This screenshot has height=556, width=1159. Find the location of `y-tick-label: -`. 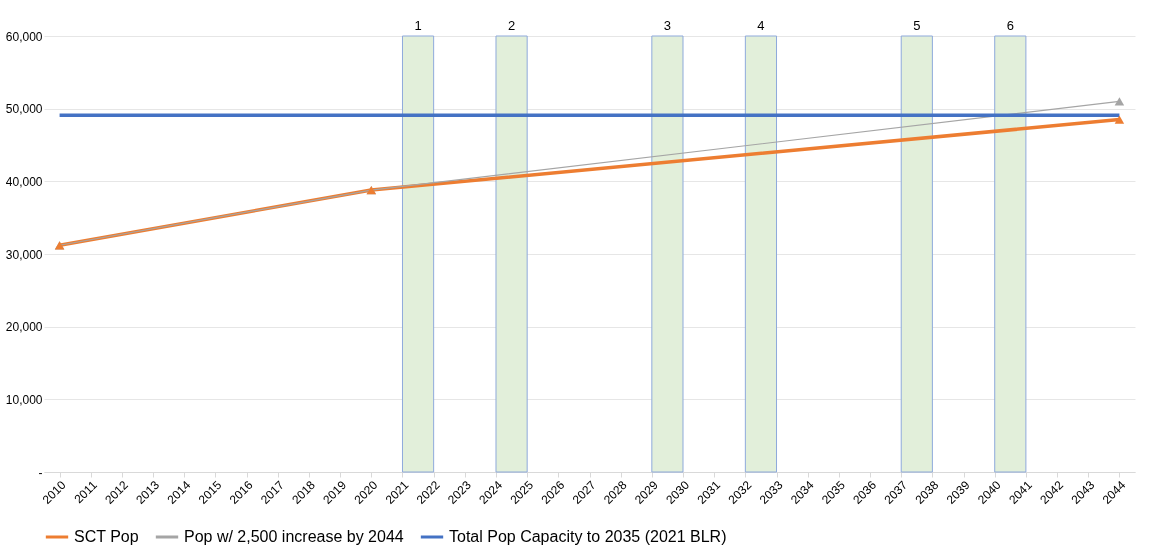

y-tick-label: - is located at coordinates (40, 472).